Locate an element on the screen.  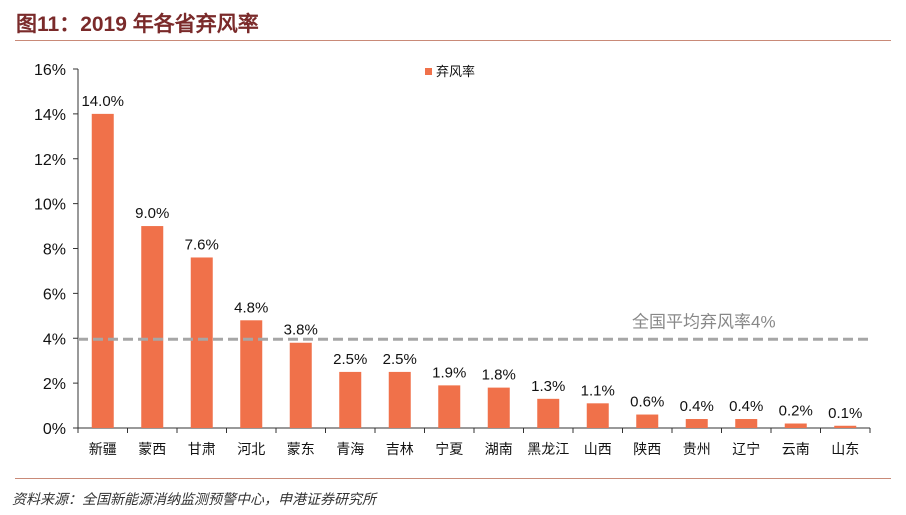
y-tick-label: 2% is located at coordinates (54, 384).